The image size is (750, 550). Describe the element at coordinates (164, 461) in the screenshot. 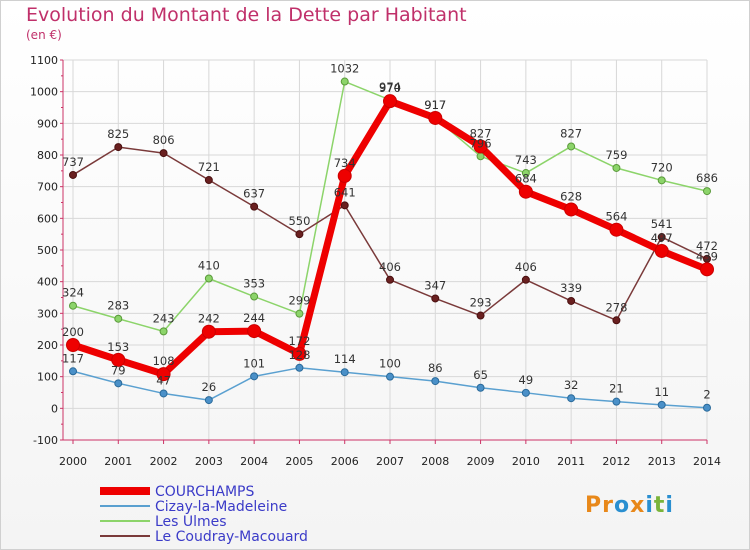

I see `x-tick-label: 2002` at that location.